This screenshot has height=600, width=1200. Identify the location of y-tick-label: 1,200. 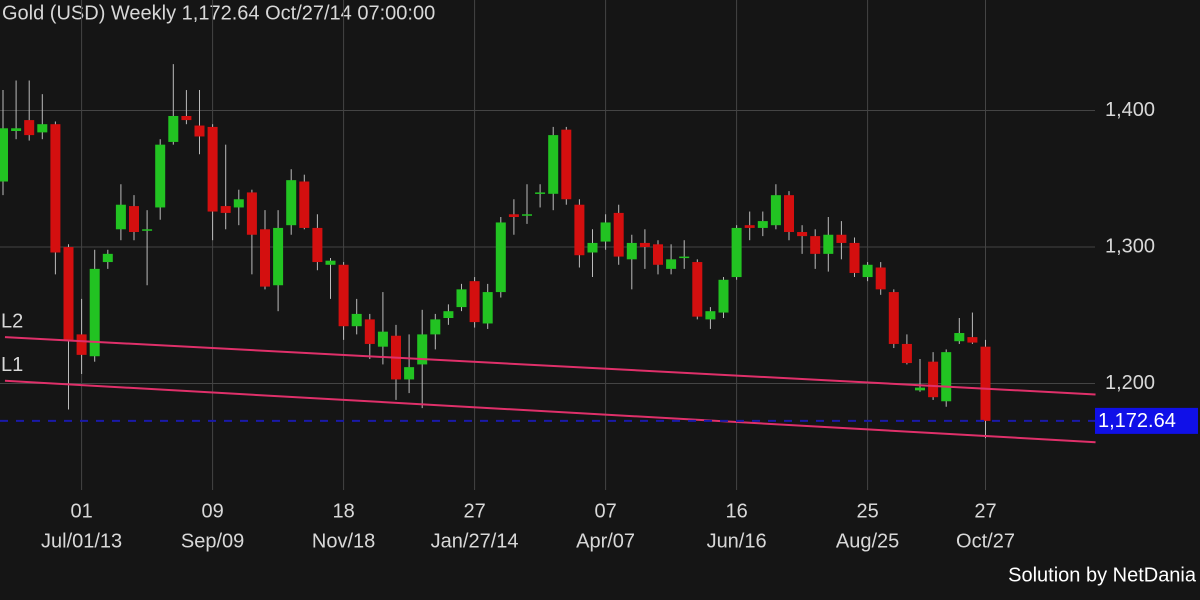
(1130, 383).